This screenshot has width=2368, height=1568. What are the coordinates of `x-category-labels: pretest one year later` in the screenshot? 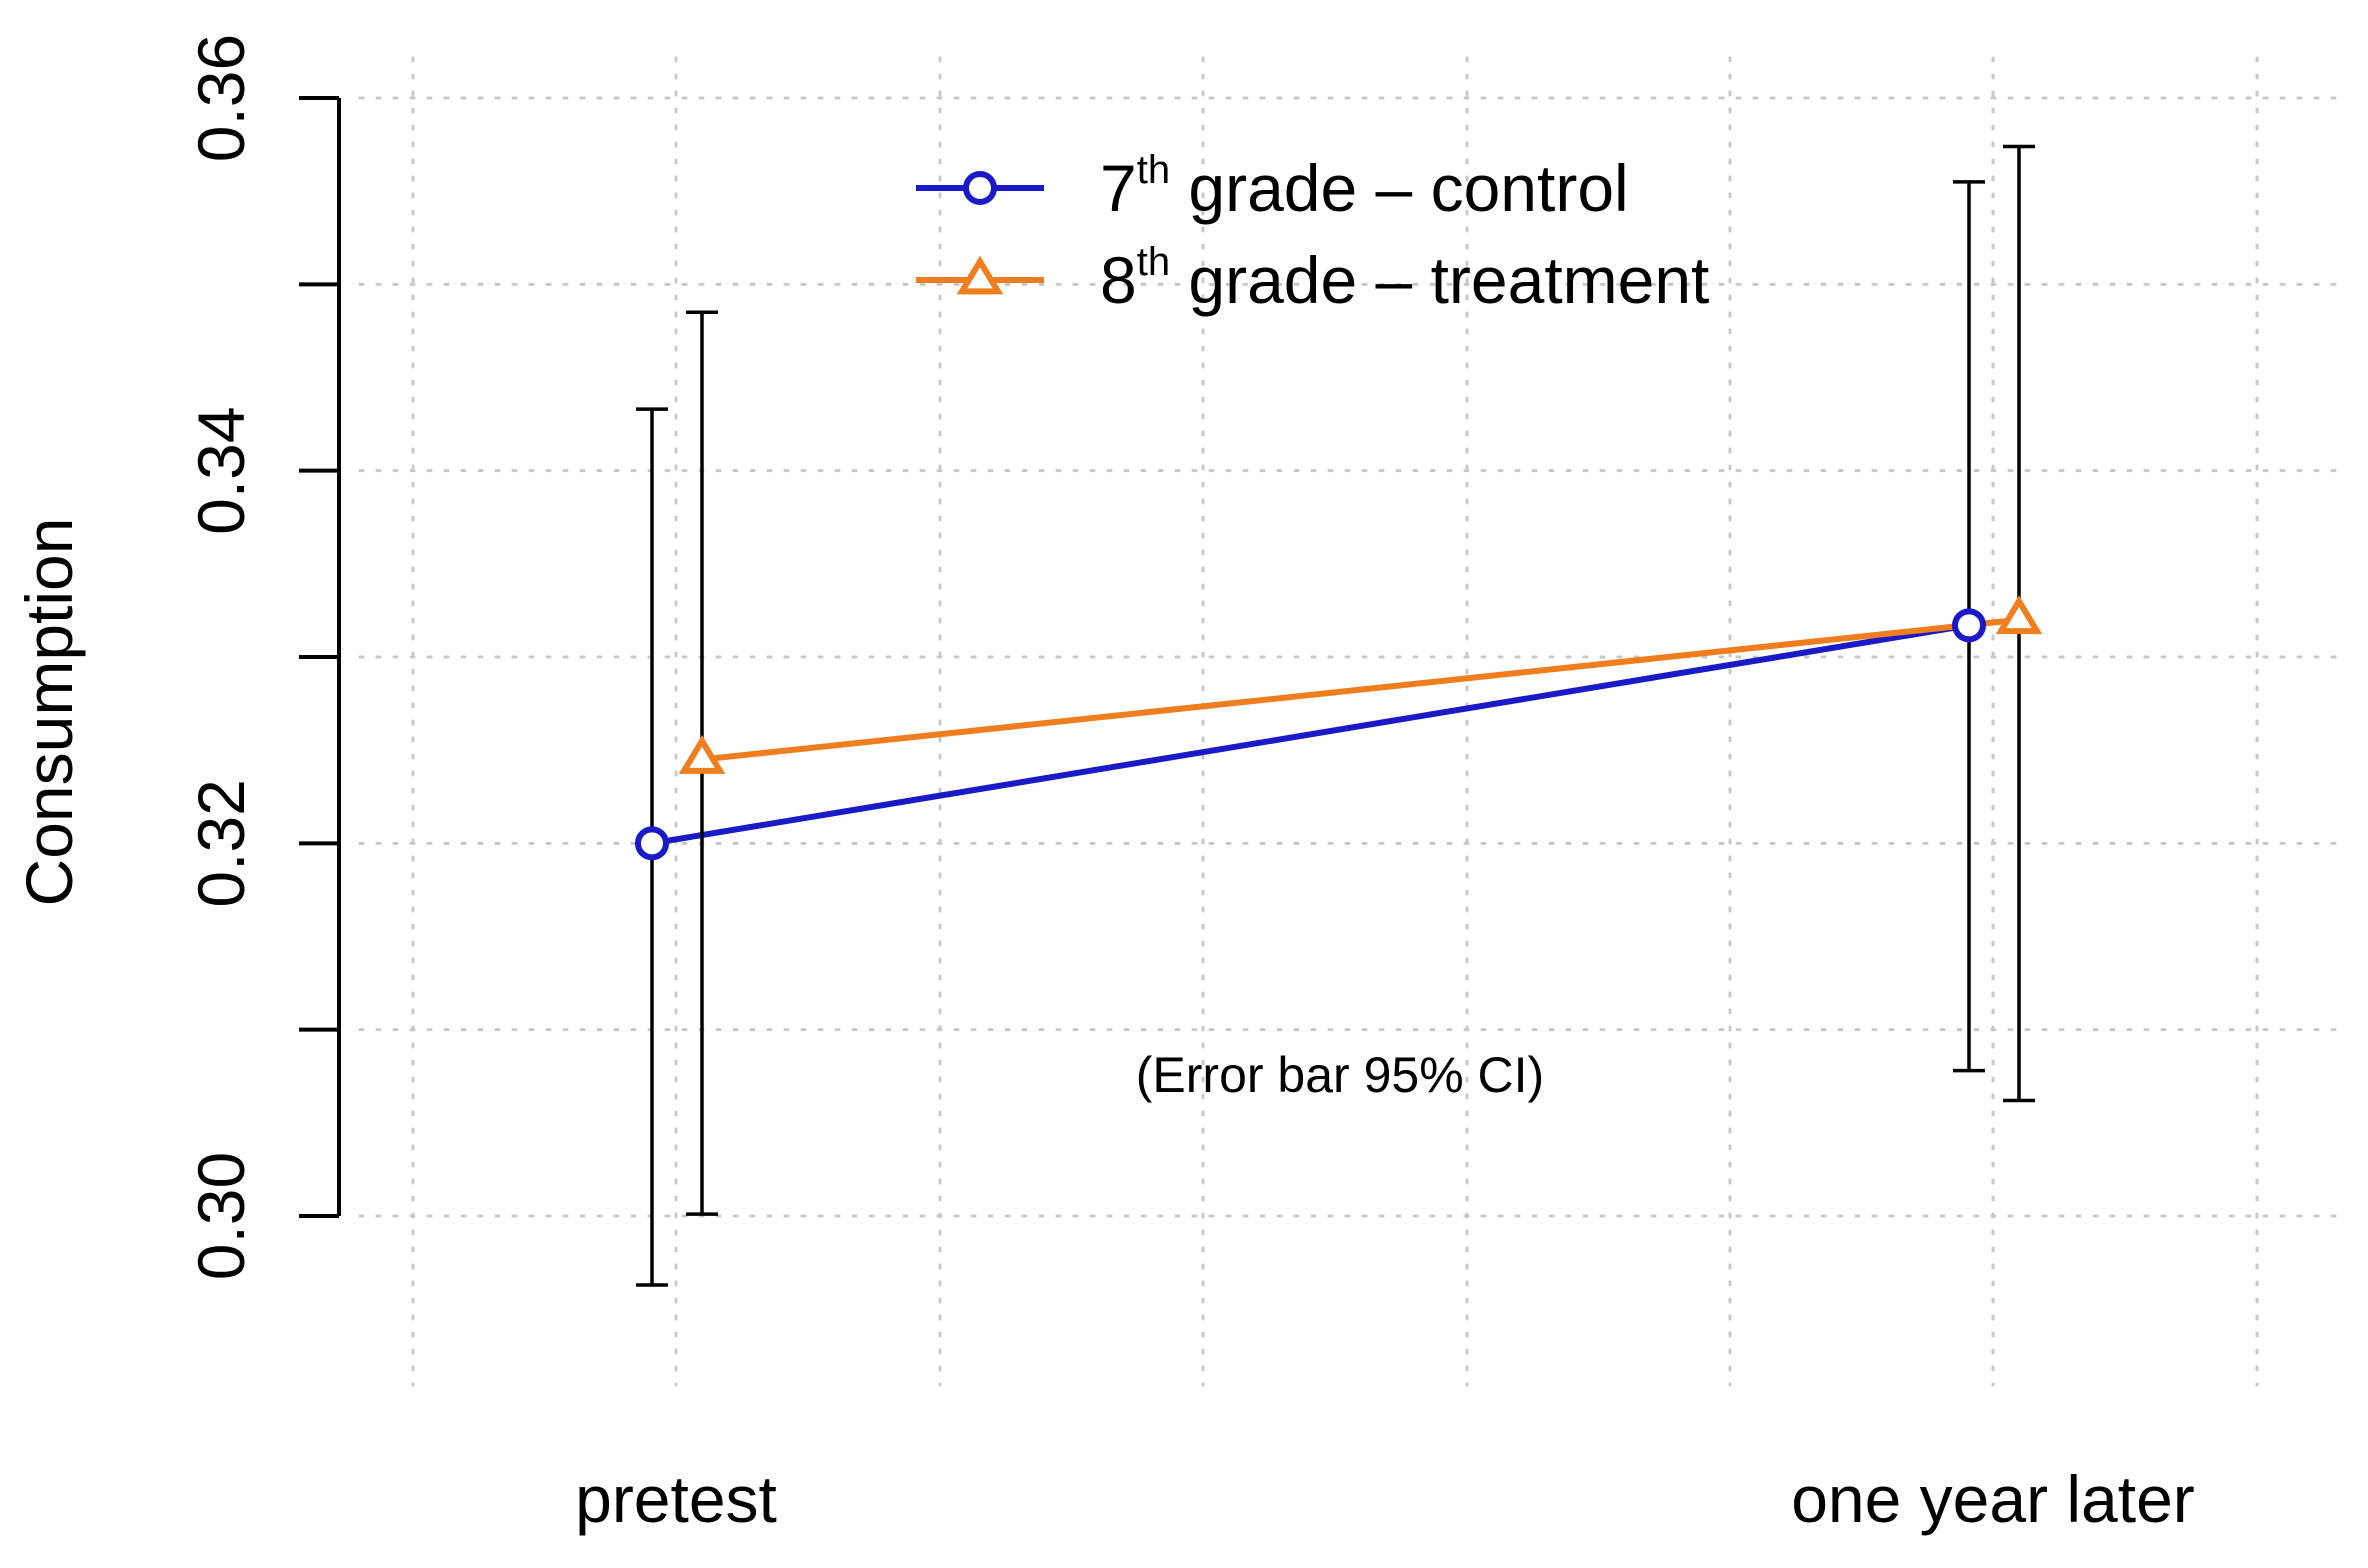 It's located at (1385, 1499).